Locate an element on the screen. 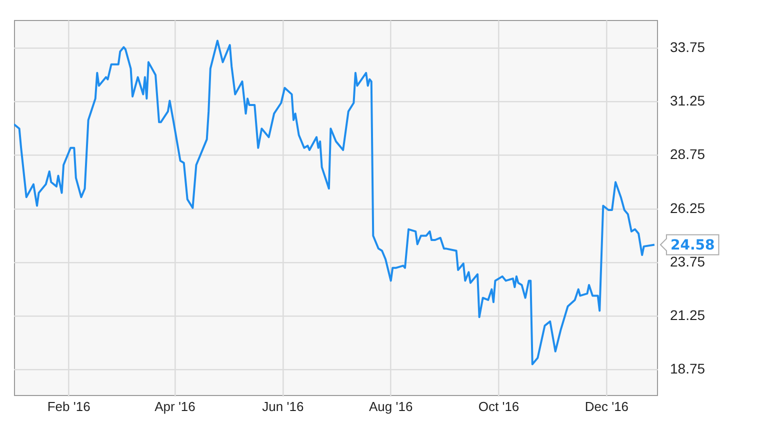 The height and width of the screenshot is (432, 764). x-tick-label: Jun '16 is located at coordinates (283, 406).